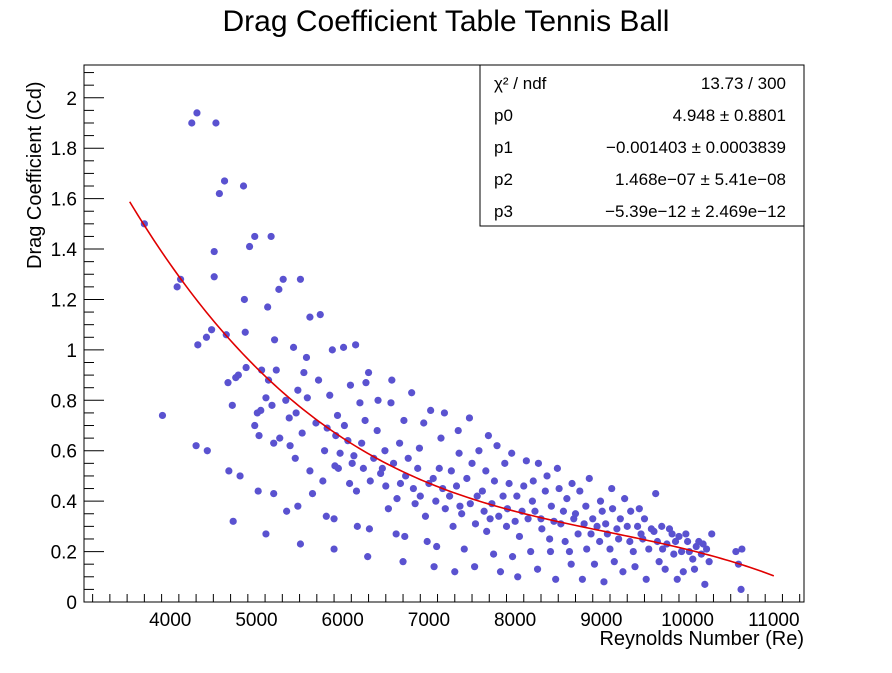 This screenshot has height=673, width=892. Describe the element at coordinates (773, 620) in the screenshot. I see `x-tick-label: 11000` at that location.